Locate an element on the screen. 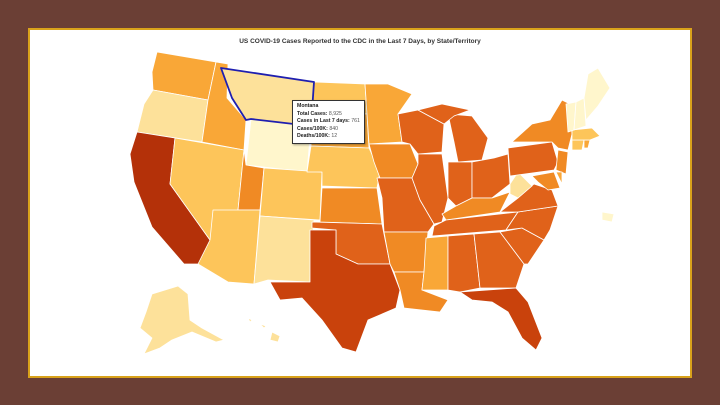 The height and width of the screenshot is (405, 720). state-pr is located at coordinates (608, 217).